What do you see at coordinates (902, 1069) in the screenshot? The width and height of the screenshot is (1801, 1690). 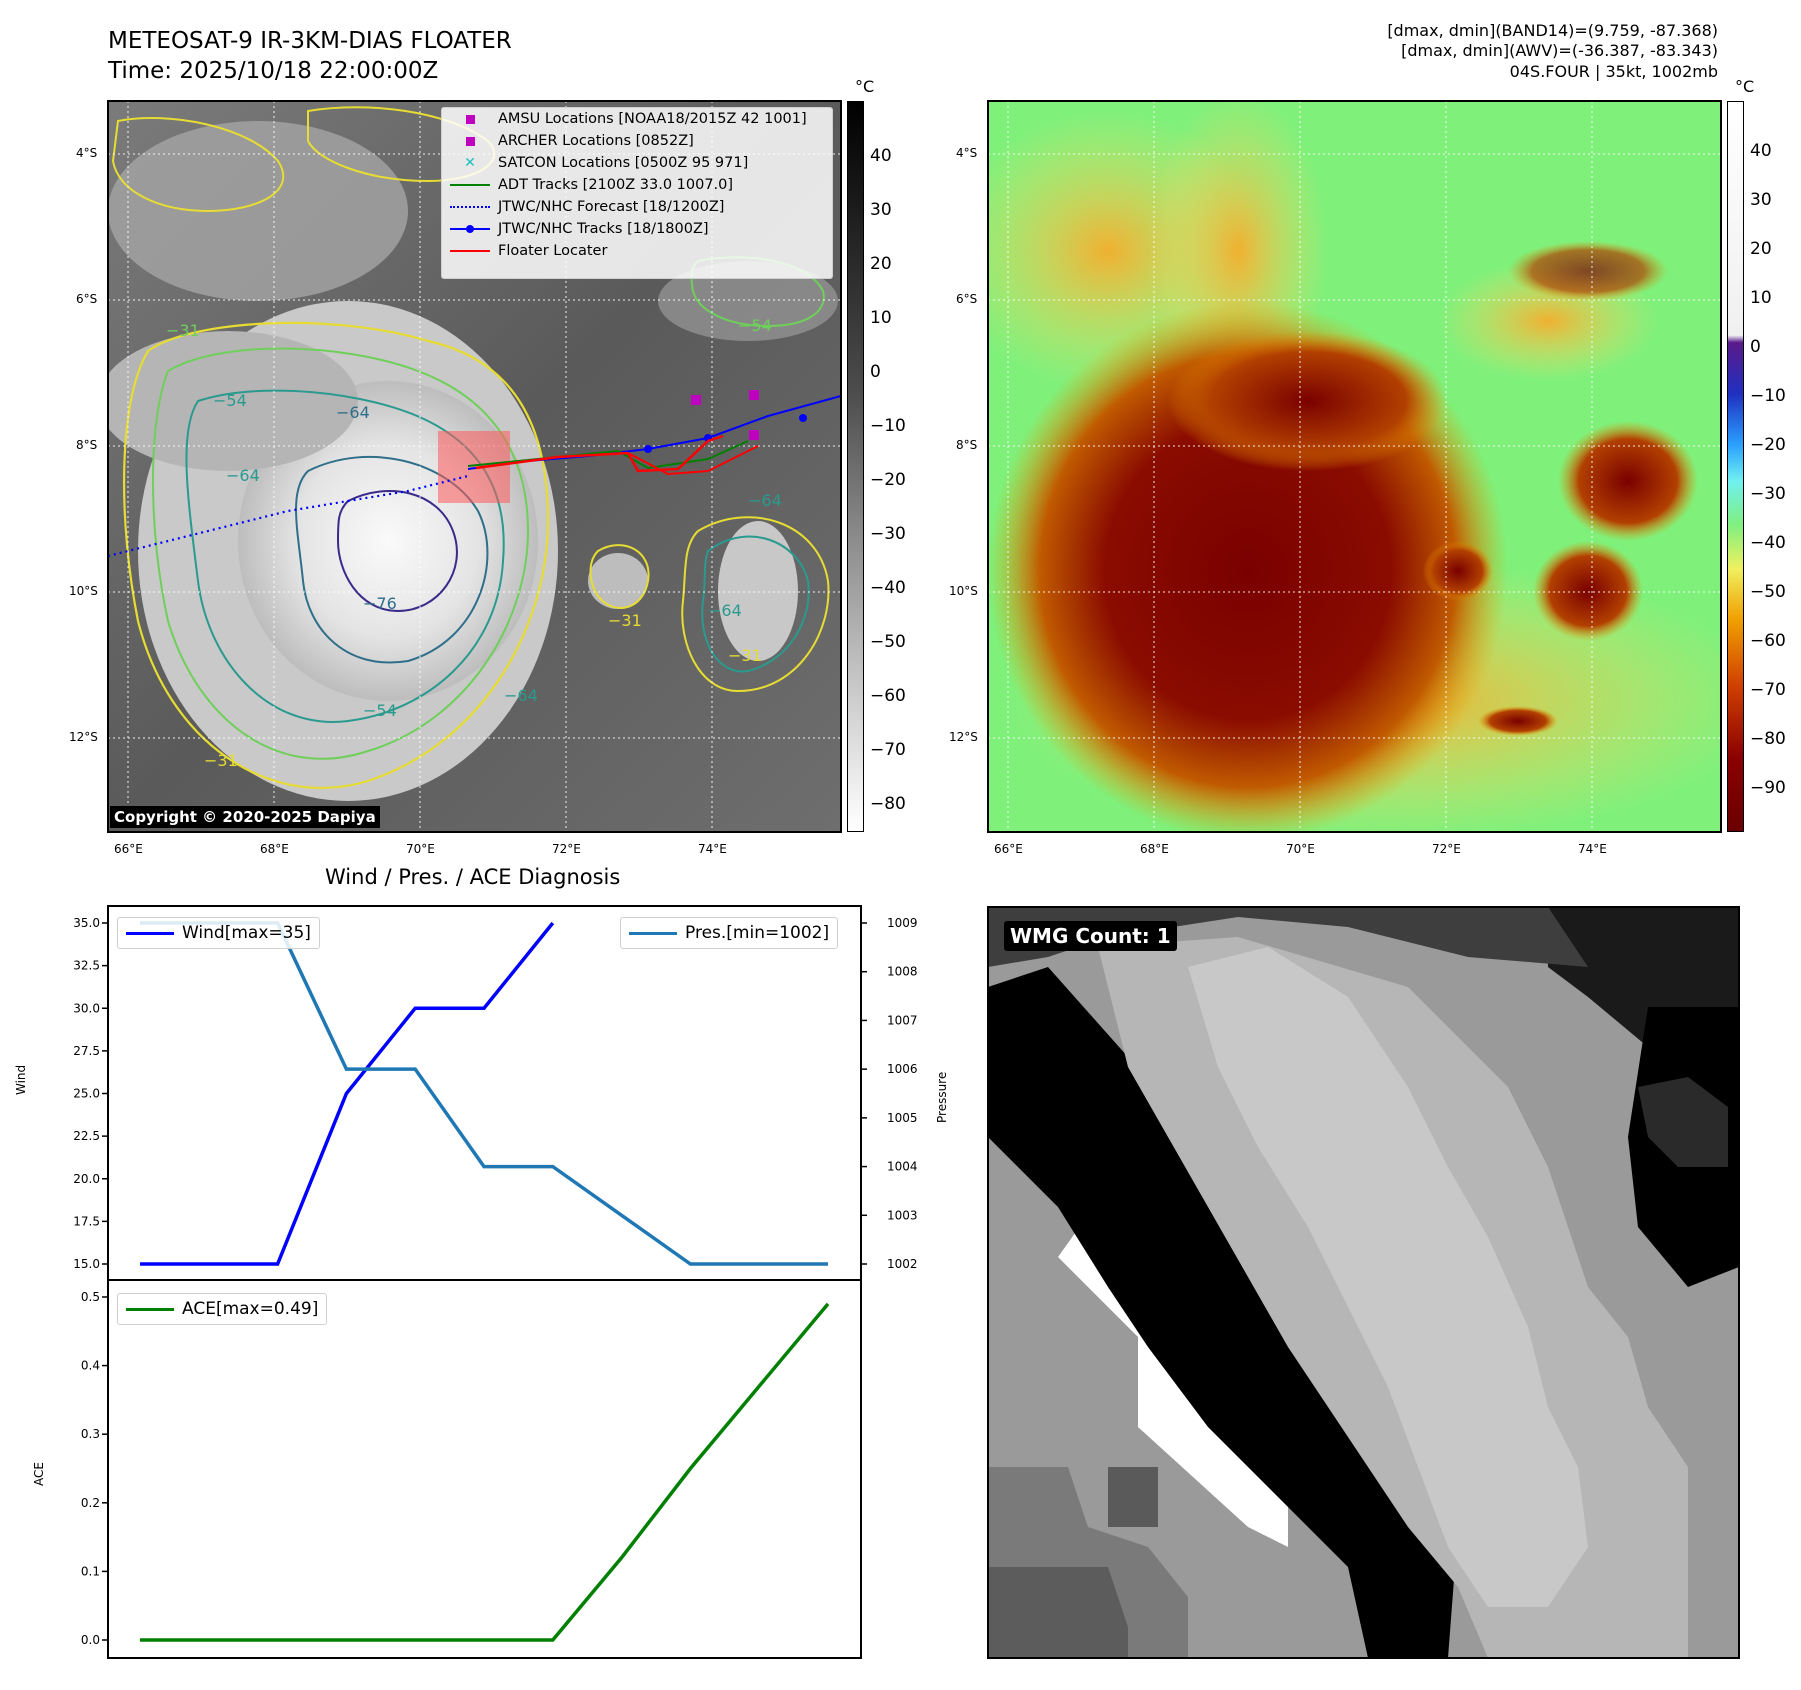 I see `axis-tick-label: 1006` at bounding box center [902, 1069].